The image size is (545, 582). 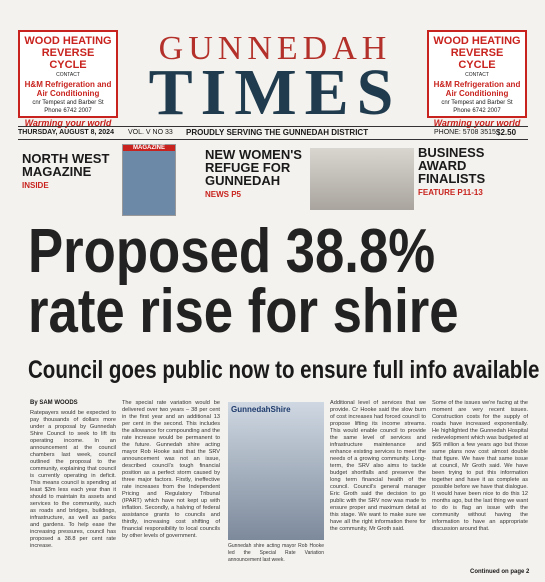 I want to click on headline-line: rate rise for shire, so click(x=243, y=311).